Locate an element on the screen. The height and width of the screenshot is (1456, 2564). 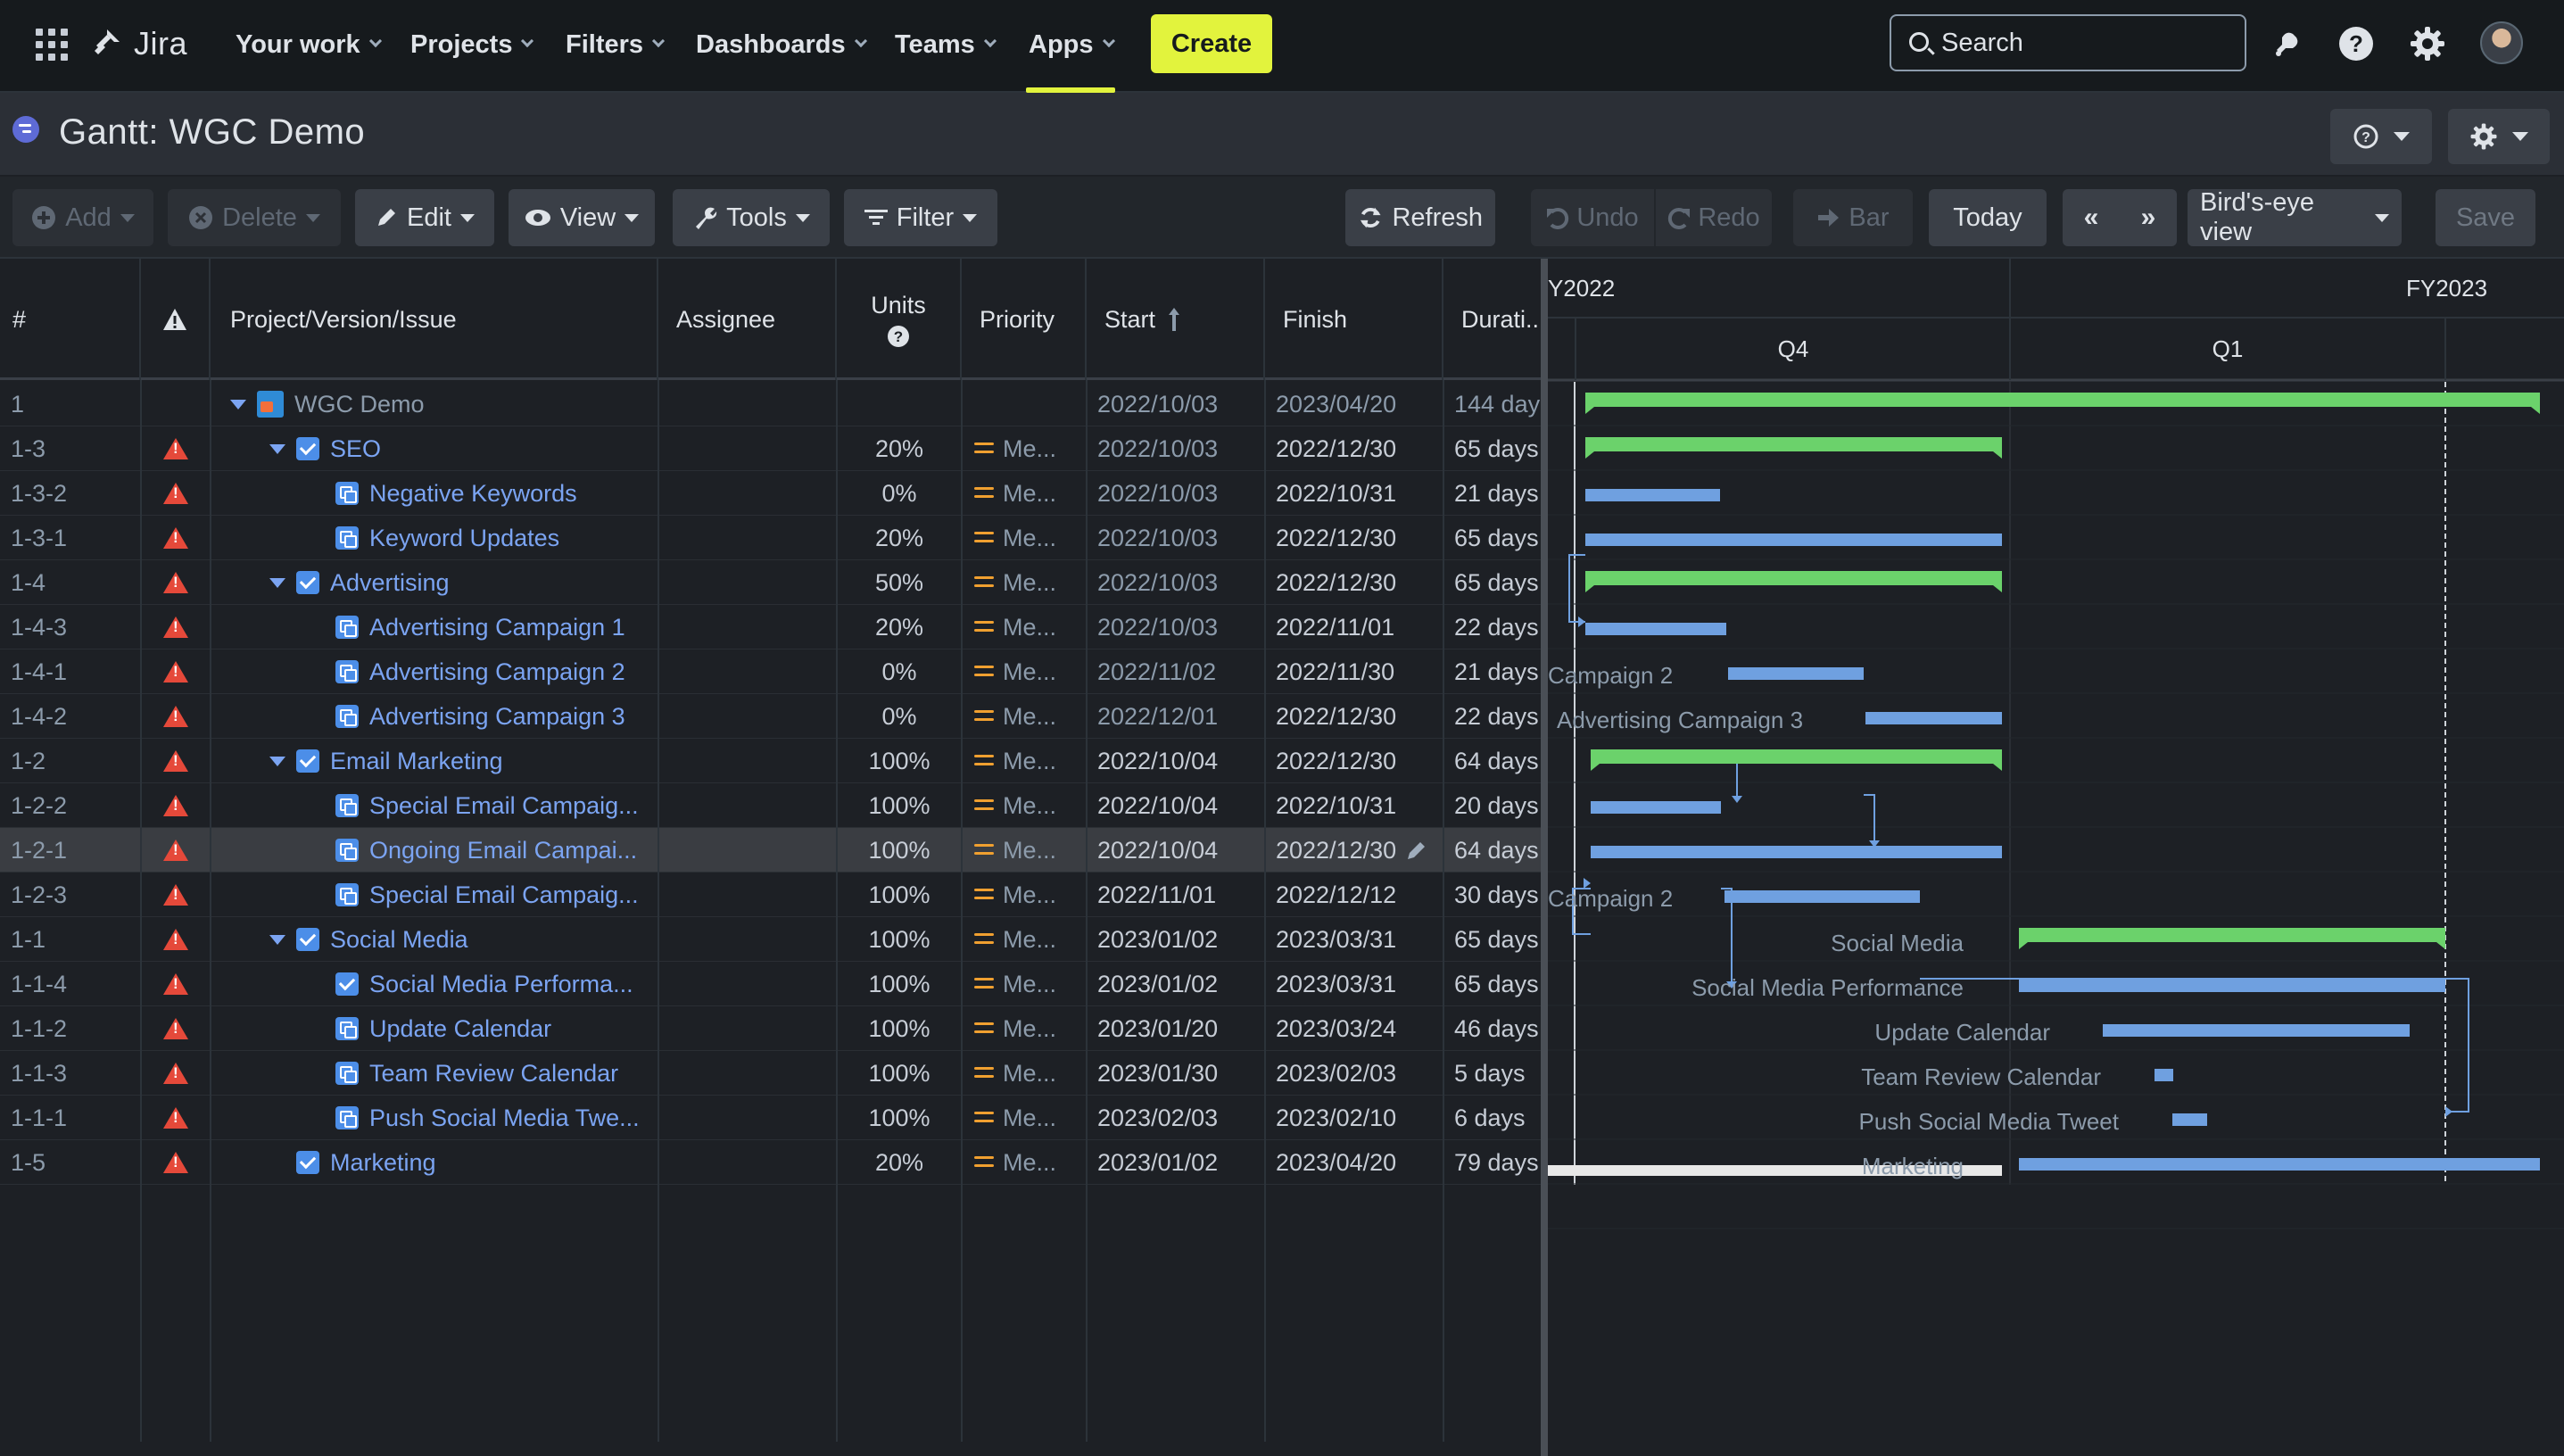
issue-link: Marketing is located at coordinates (383, 1162).